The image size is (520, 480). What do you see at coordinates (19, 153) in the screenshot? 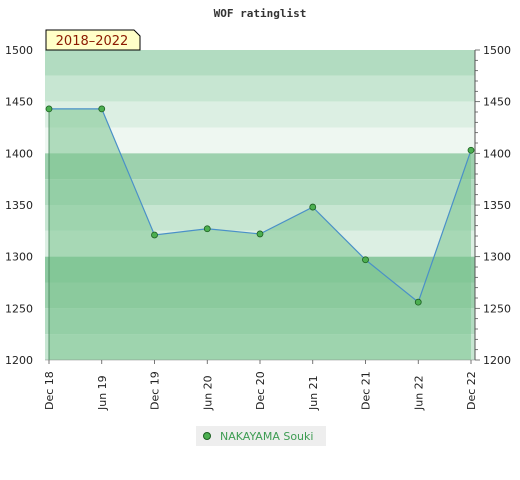
I see `y-tick-label-left: 1400` at bounding box center [19, 153].